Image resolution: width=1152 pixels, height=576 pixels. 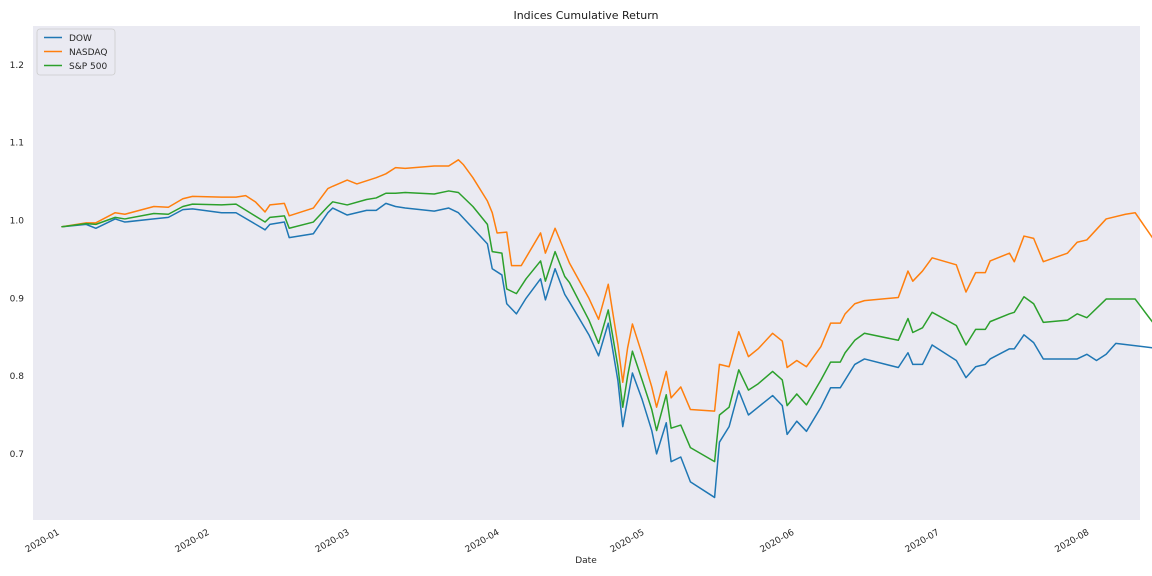 What do you see at coordinates (1073, 542) in the screenshot?
I see `x-tick-label: 2020-08` at bounding box center [1073, 542].